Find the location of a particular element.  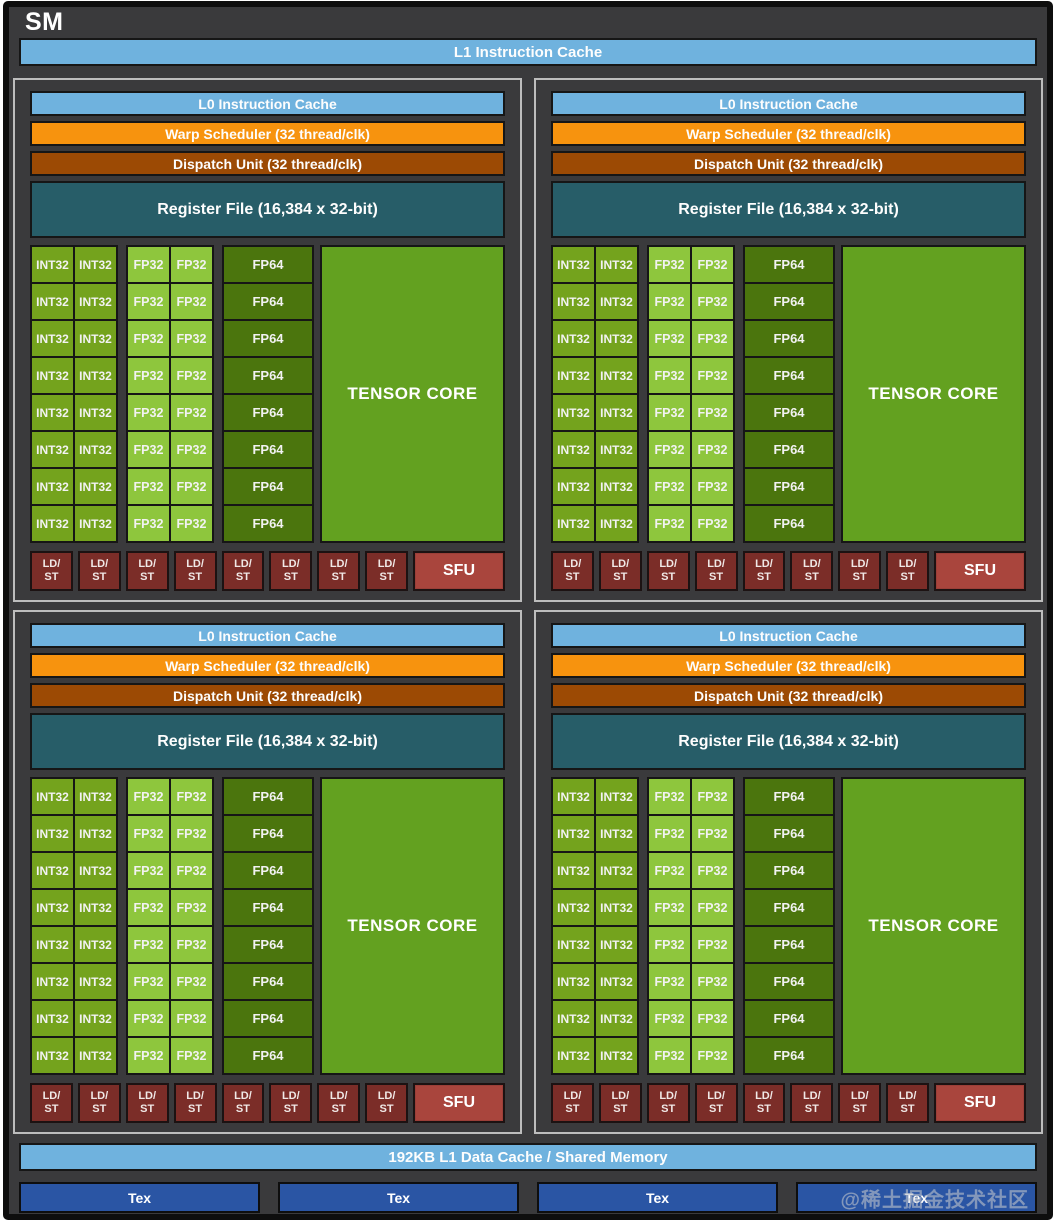

fp64-core-column: FP64 FP64 FP64 FP64 FP64 FP64 FP64 FP64 is located at coordinates (789, 926).